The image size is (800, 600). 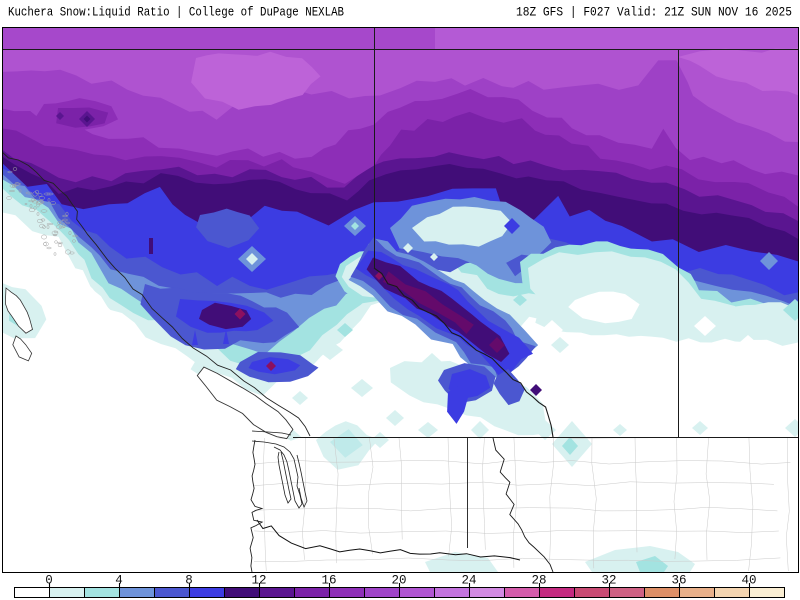 I want to click on svg-text: 40, so click(x=748, y=581).